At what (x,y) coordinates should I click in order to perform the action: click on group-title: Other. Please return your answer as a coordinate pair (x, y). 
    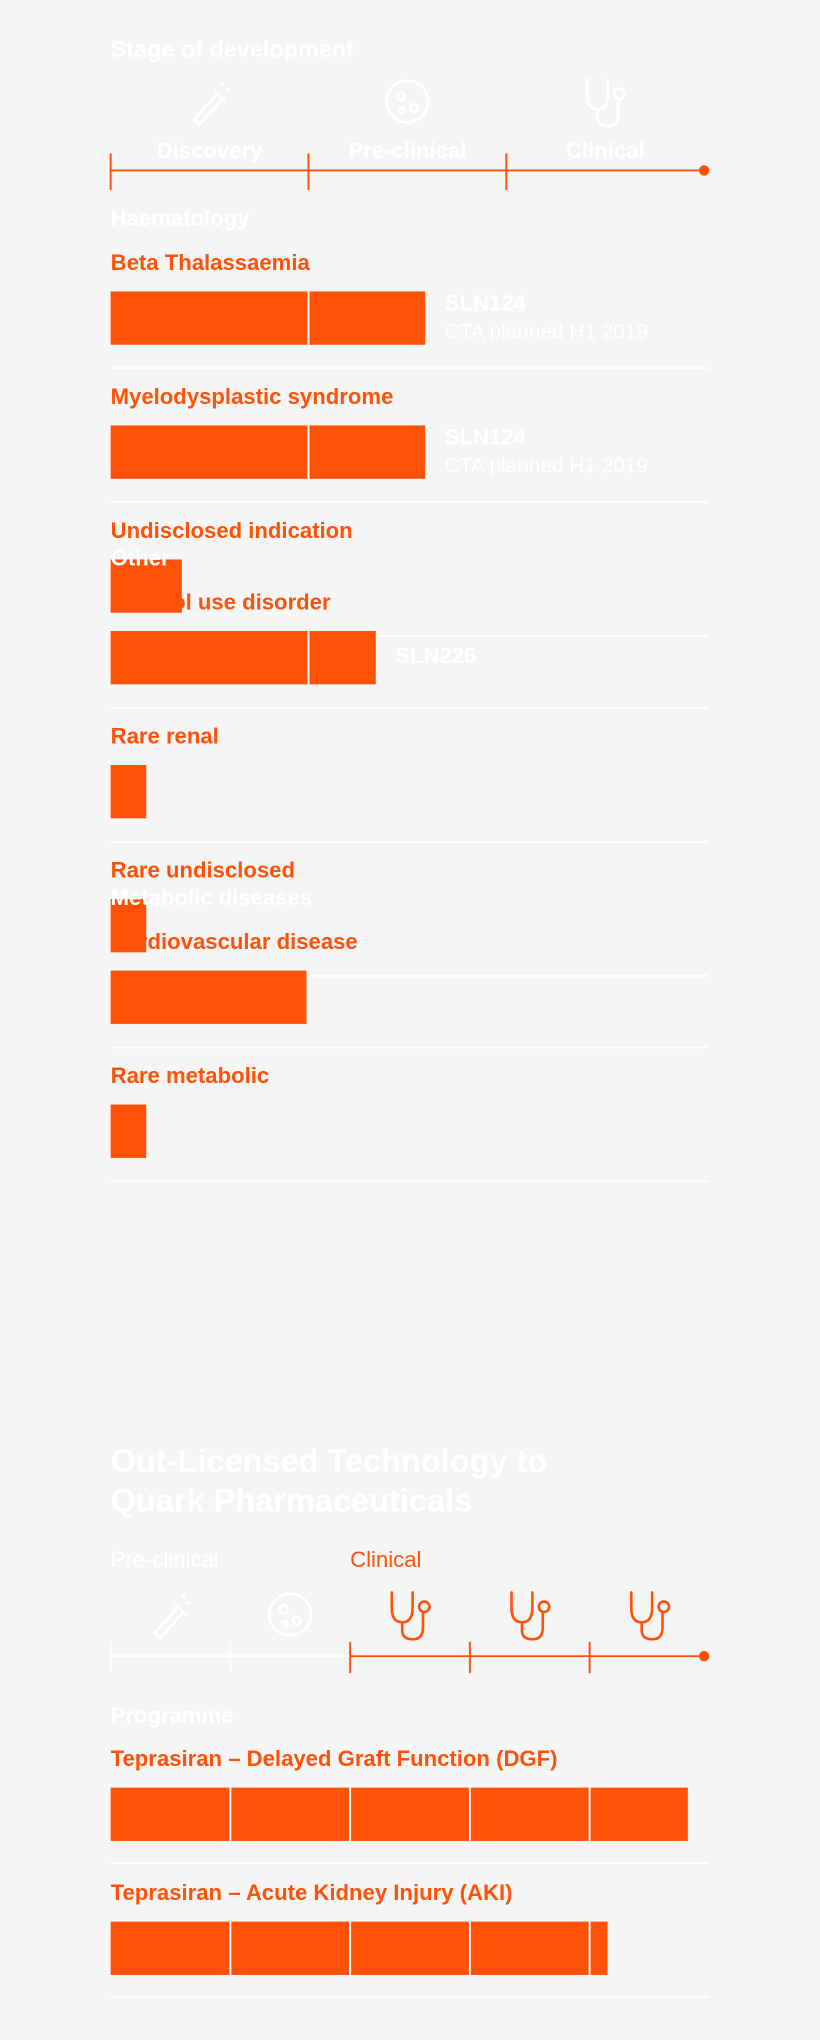
    Looking at the image, I should click on (140, 557).